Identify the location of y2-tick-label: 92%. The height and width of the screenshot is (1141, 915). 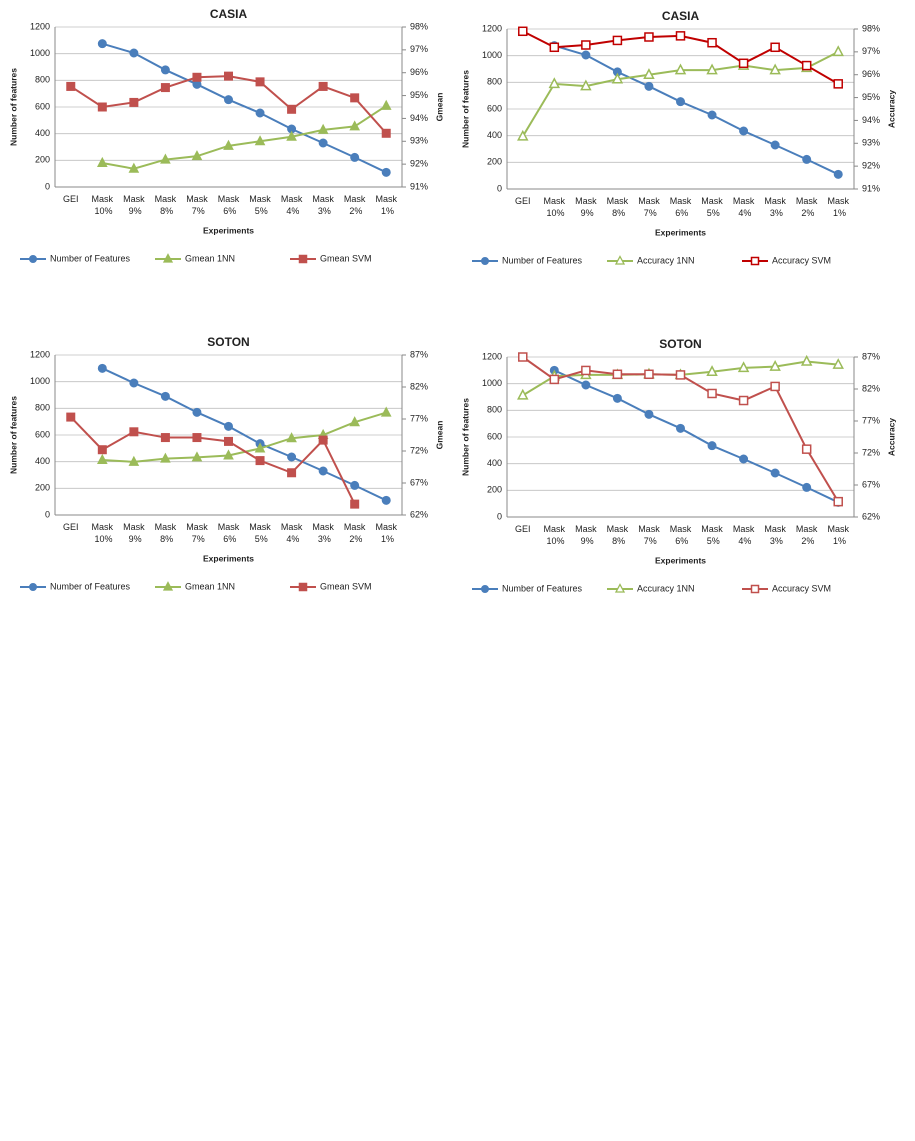
(419, 164).